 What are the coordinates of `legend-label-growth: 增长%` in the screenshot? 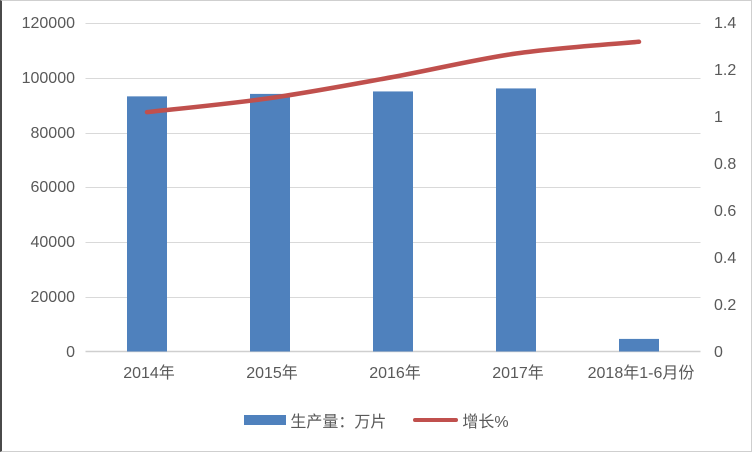 It's located at (485, 422).